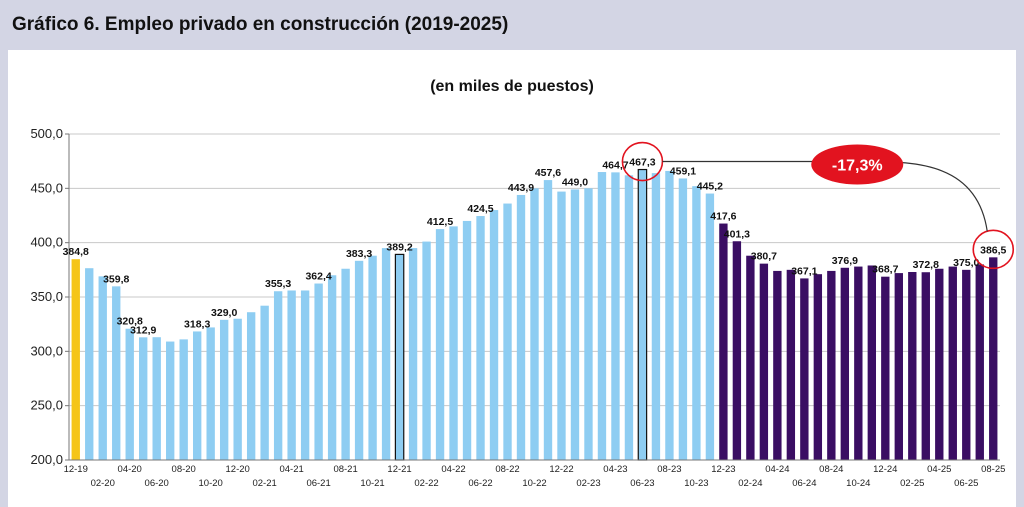 The width and height of the screenshot is (1024, 507). Describe the element at coordinates (480, 483) in the screenshot. I see `x-tick-label: 06-22` at that location.